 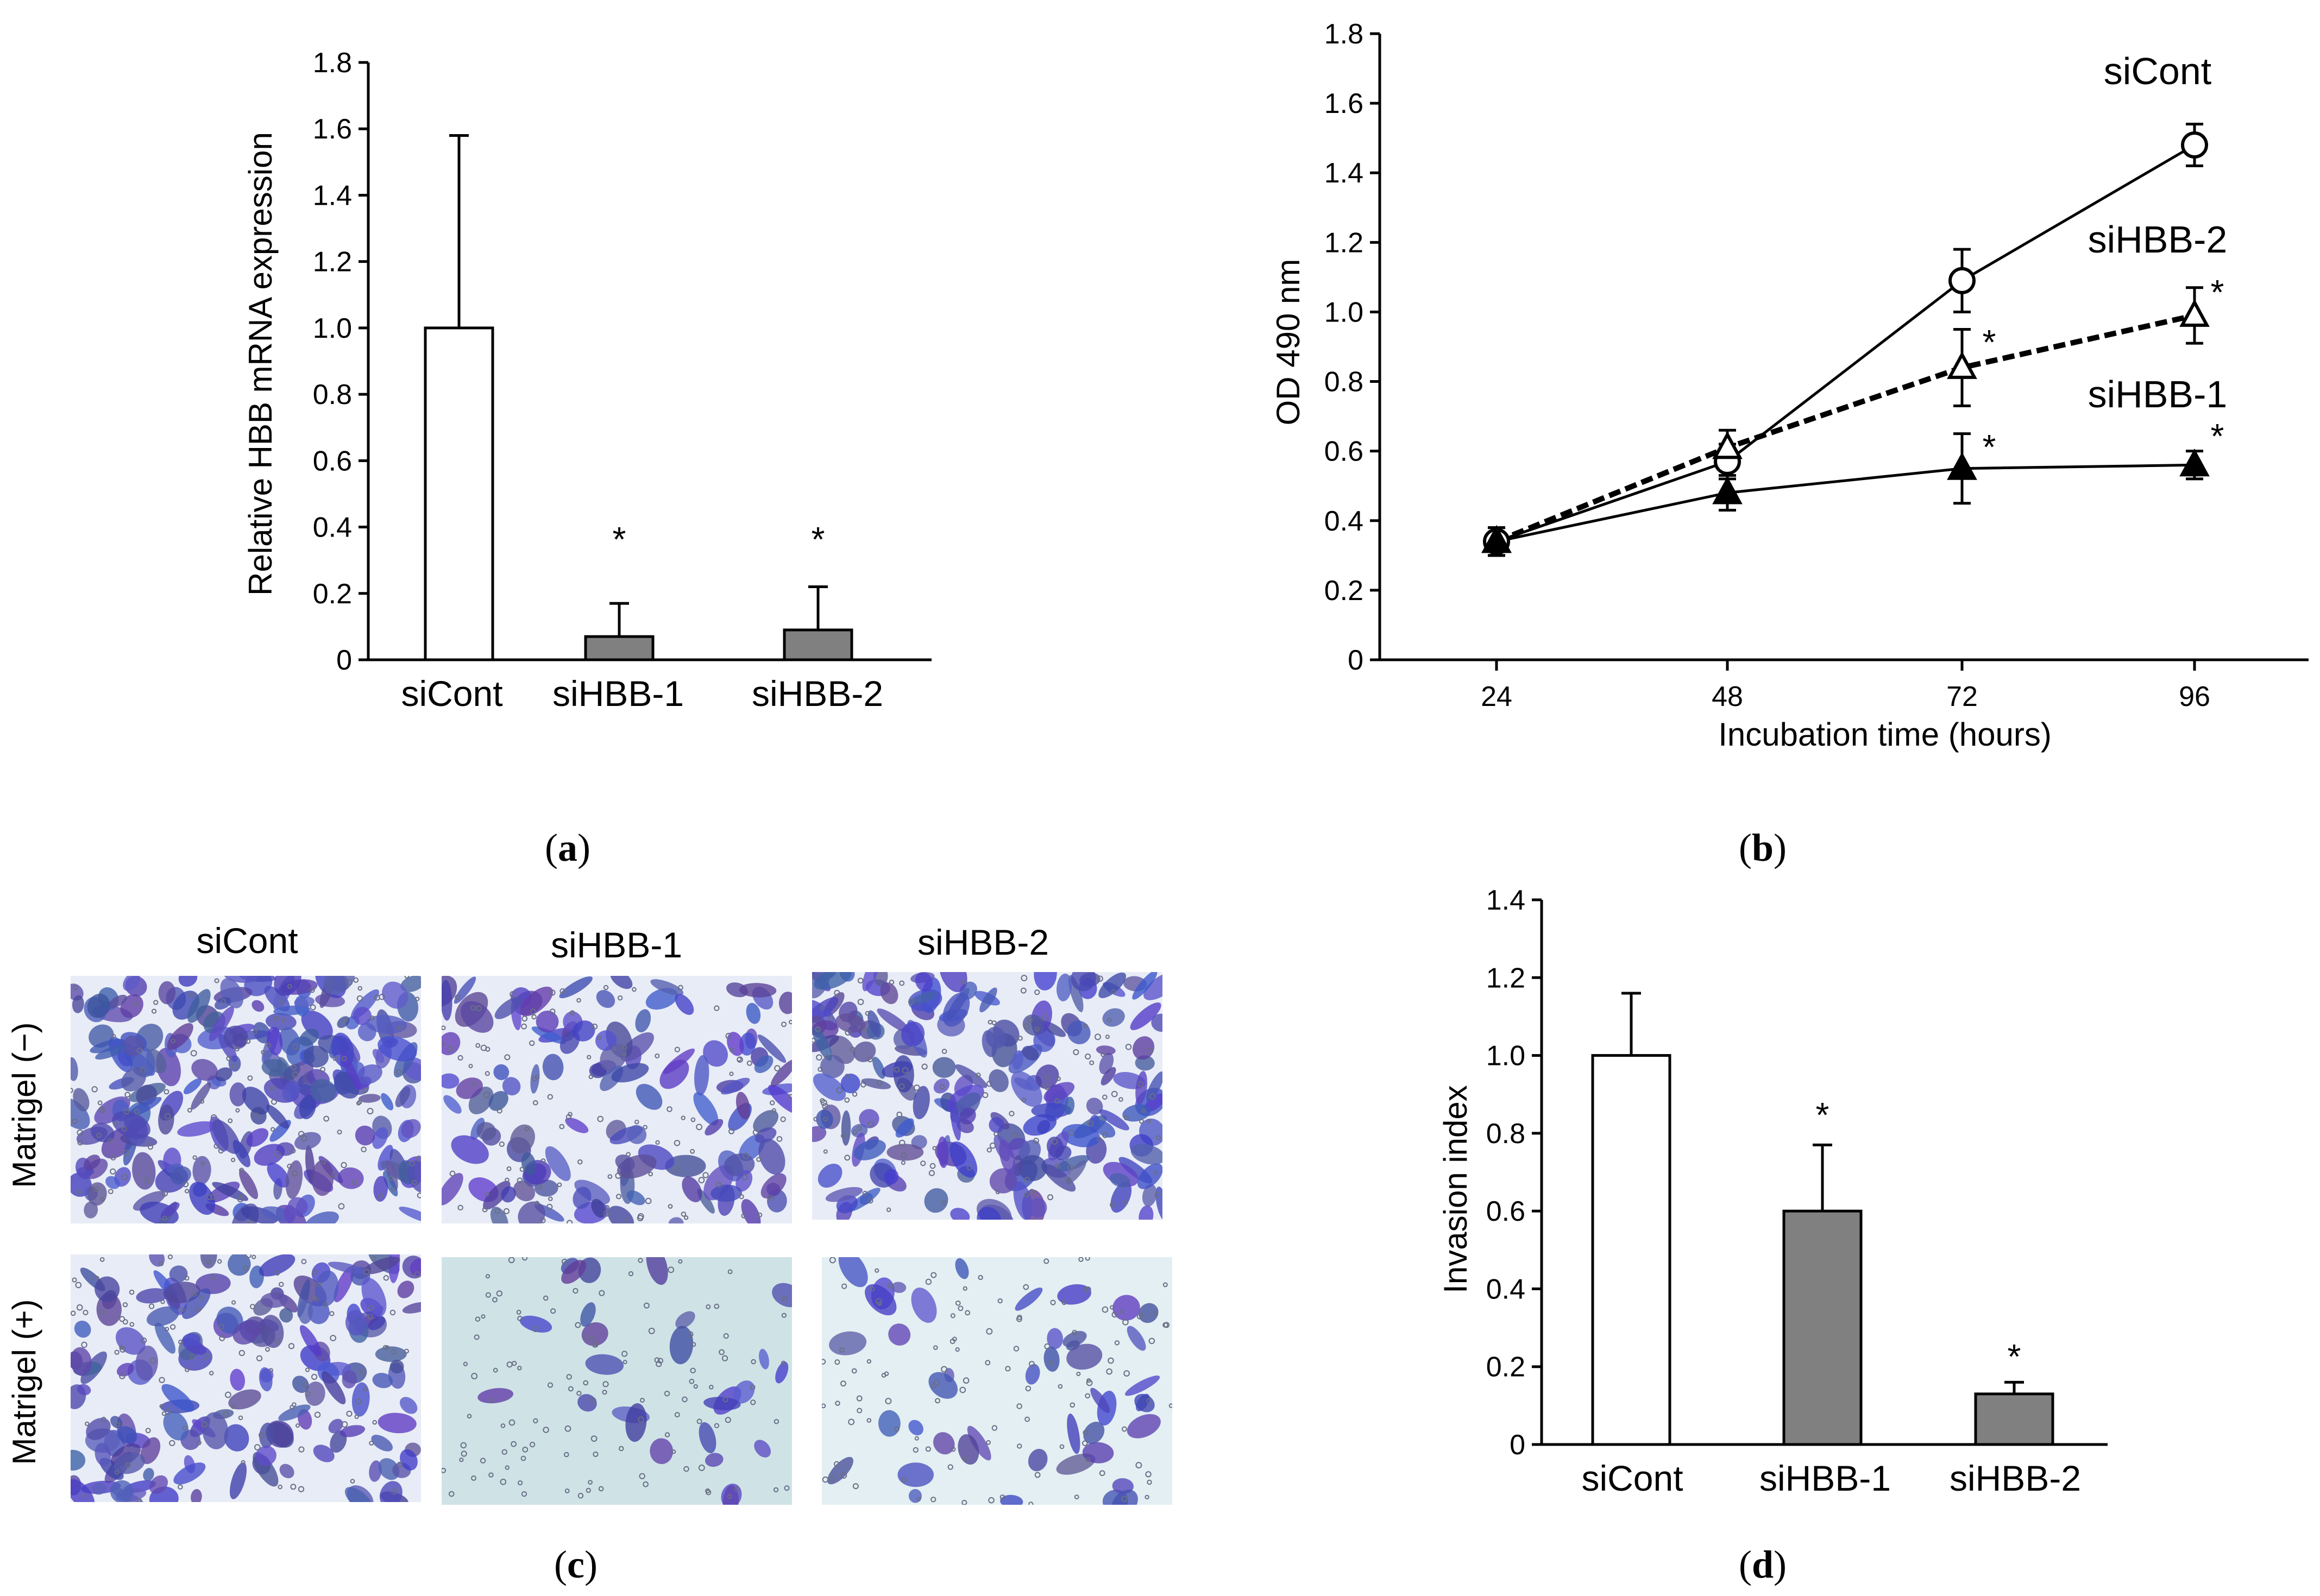 I want to click on panel-d-category-label: siCont, so click(x=1632, y=1478).